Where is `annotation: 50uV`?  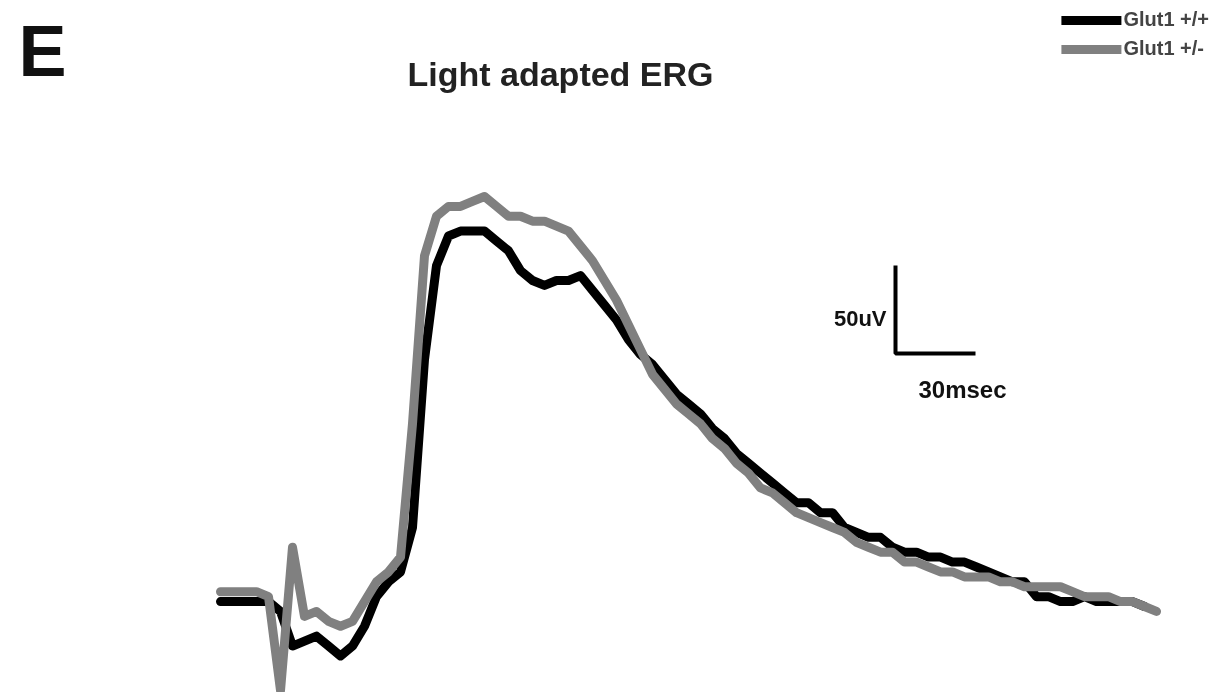 annotation: 50uV is located at coordinates (860, 318).